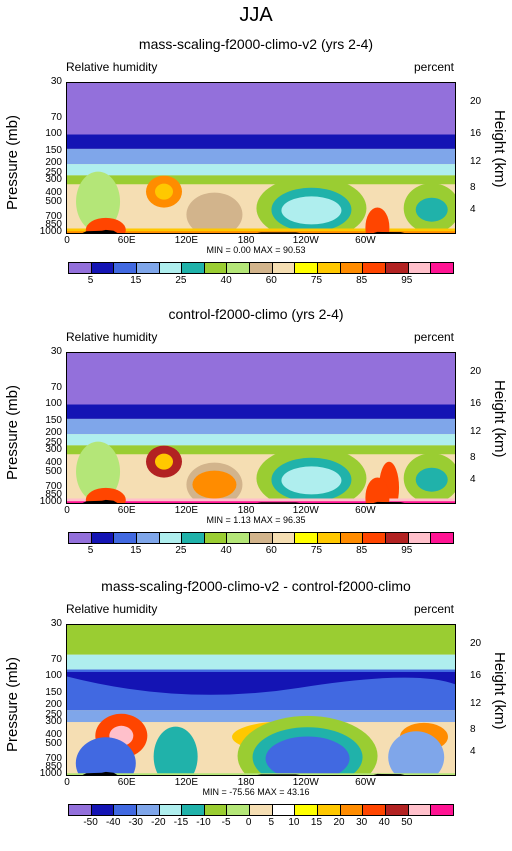 This screenshot has width=512, height=851. I want to click on colorbar-label: 0, so click(248, 822).